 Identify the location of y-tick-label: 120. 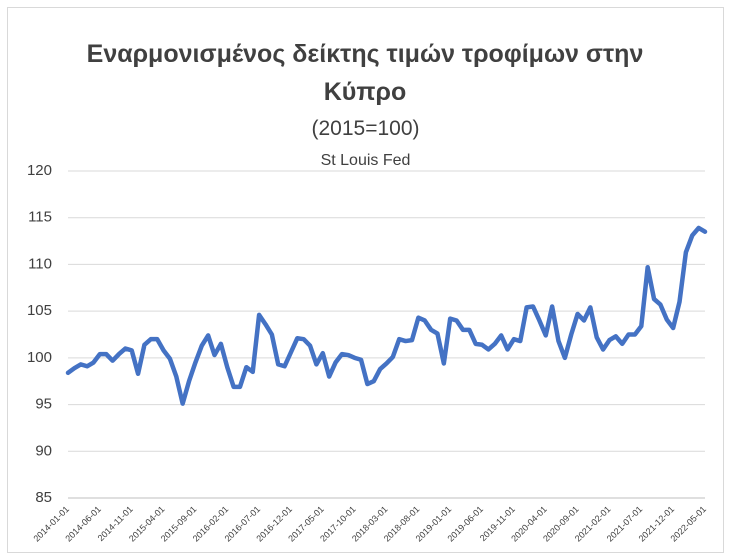
(39, 170).